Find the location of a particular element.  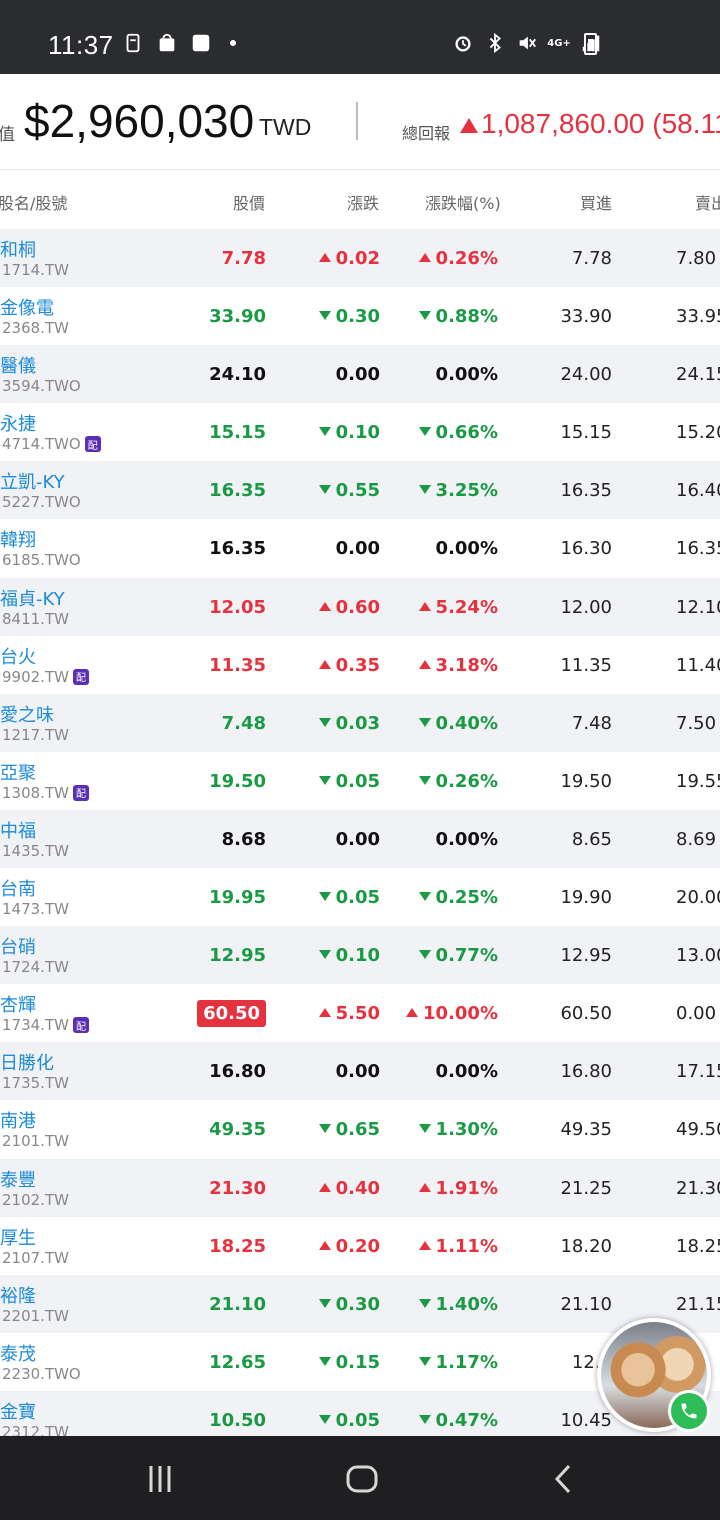

stock-name: 中福 is located at coordinates (18, 831).